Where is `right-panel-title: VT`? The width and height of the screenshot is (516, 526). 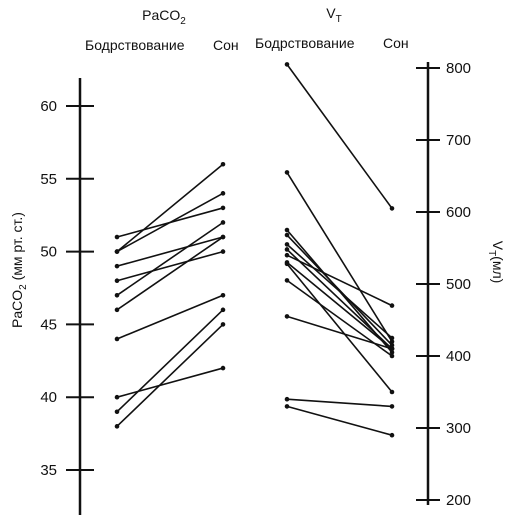 right-panel-title: VT is located at coordinates (333, 15).